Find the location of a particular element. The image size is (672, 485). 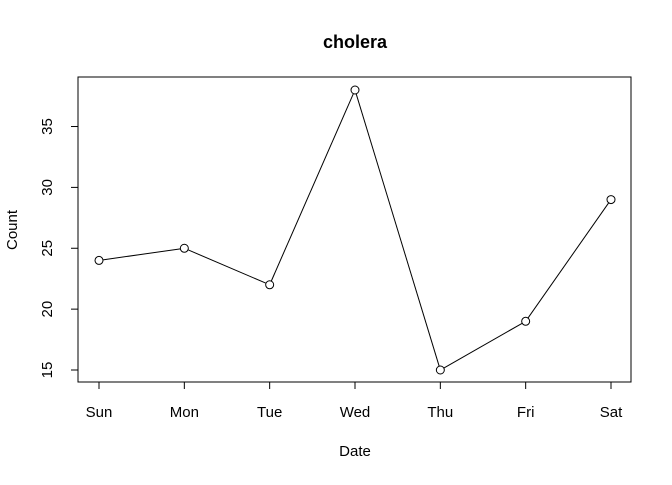

data-point-tue is located at coordinates (270, 285).